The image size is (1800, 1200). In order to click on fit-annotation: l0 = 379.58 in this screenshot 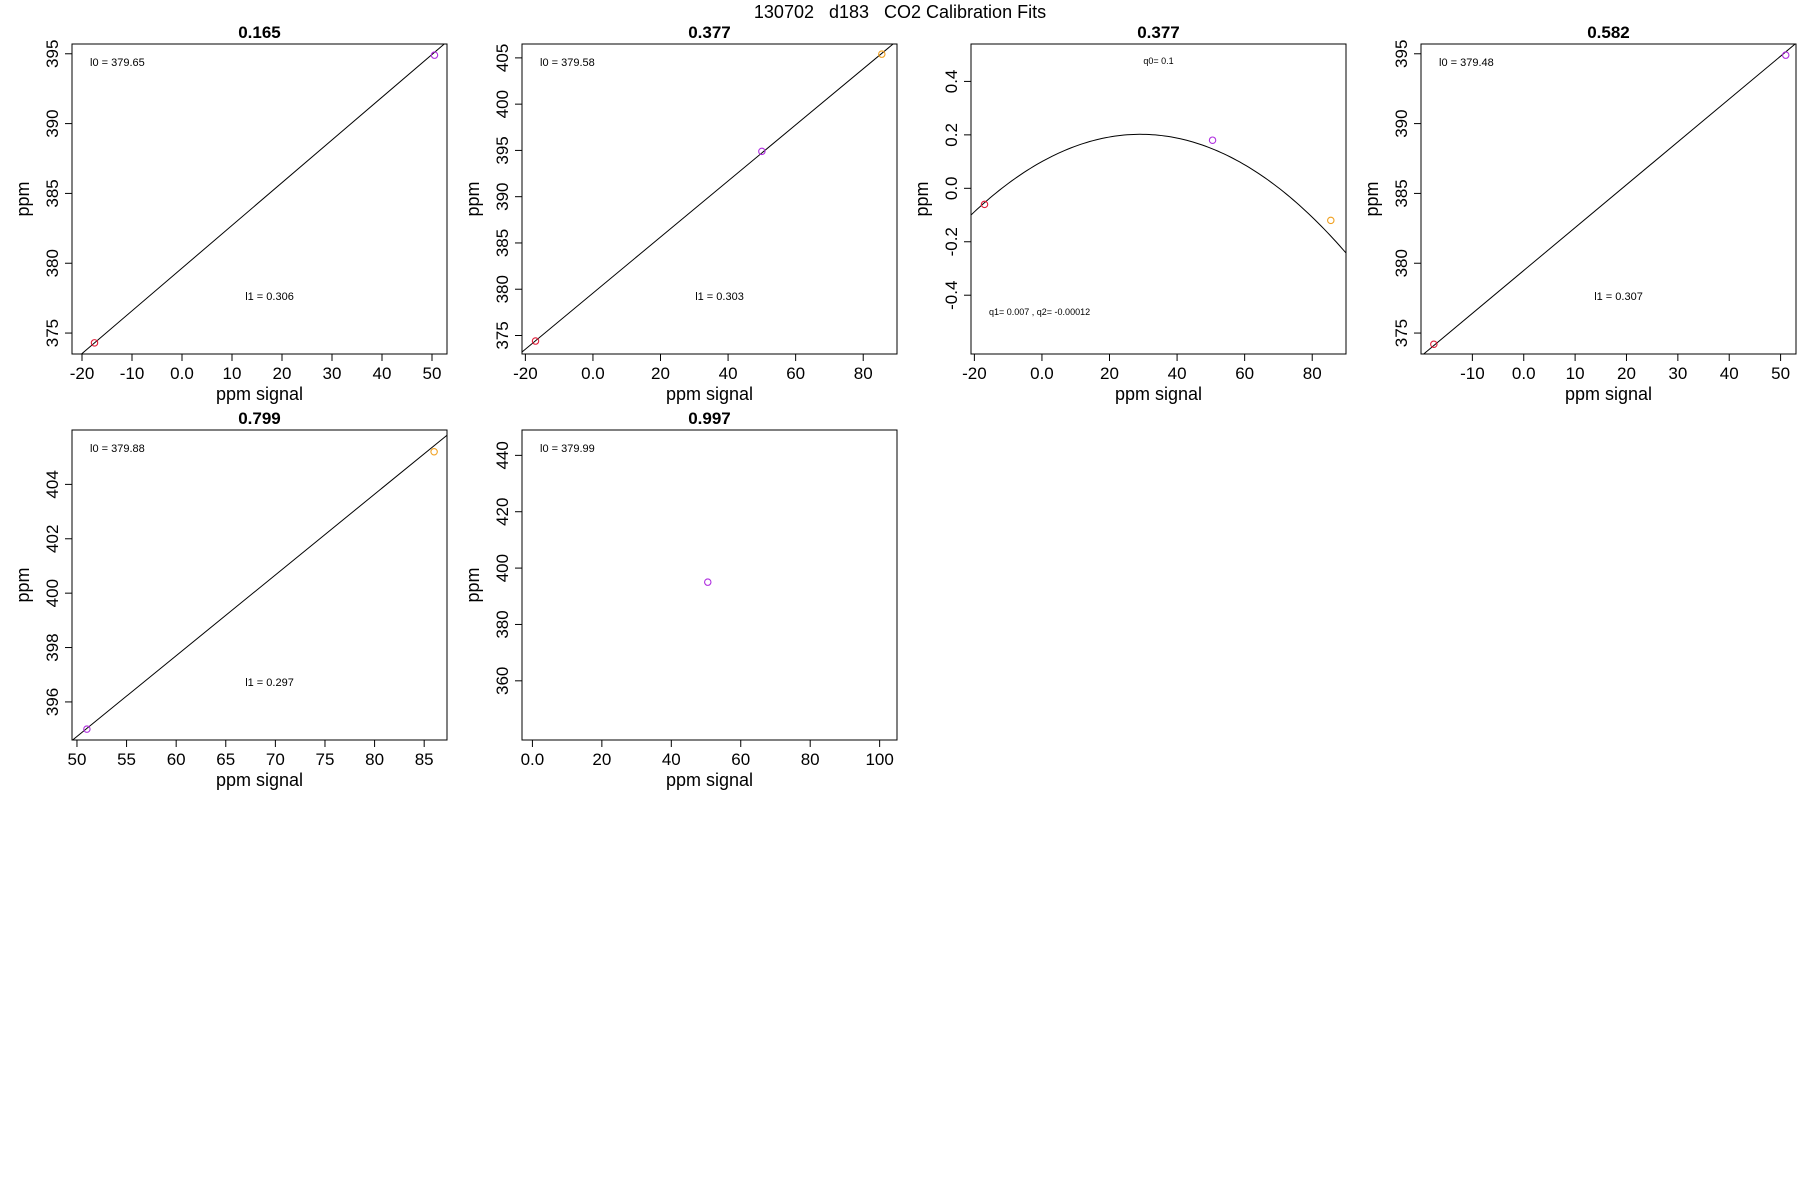, I will do `click(567, 63)`.